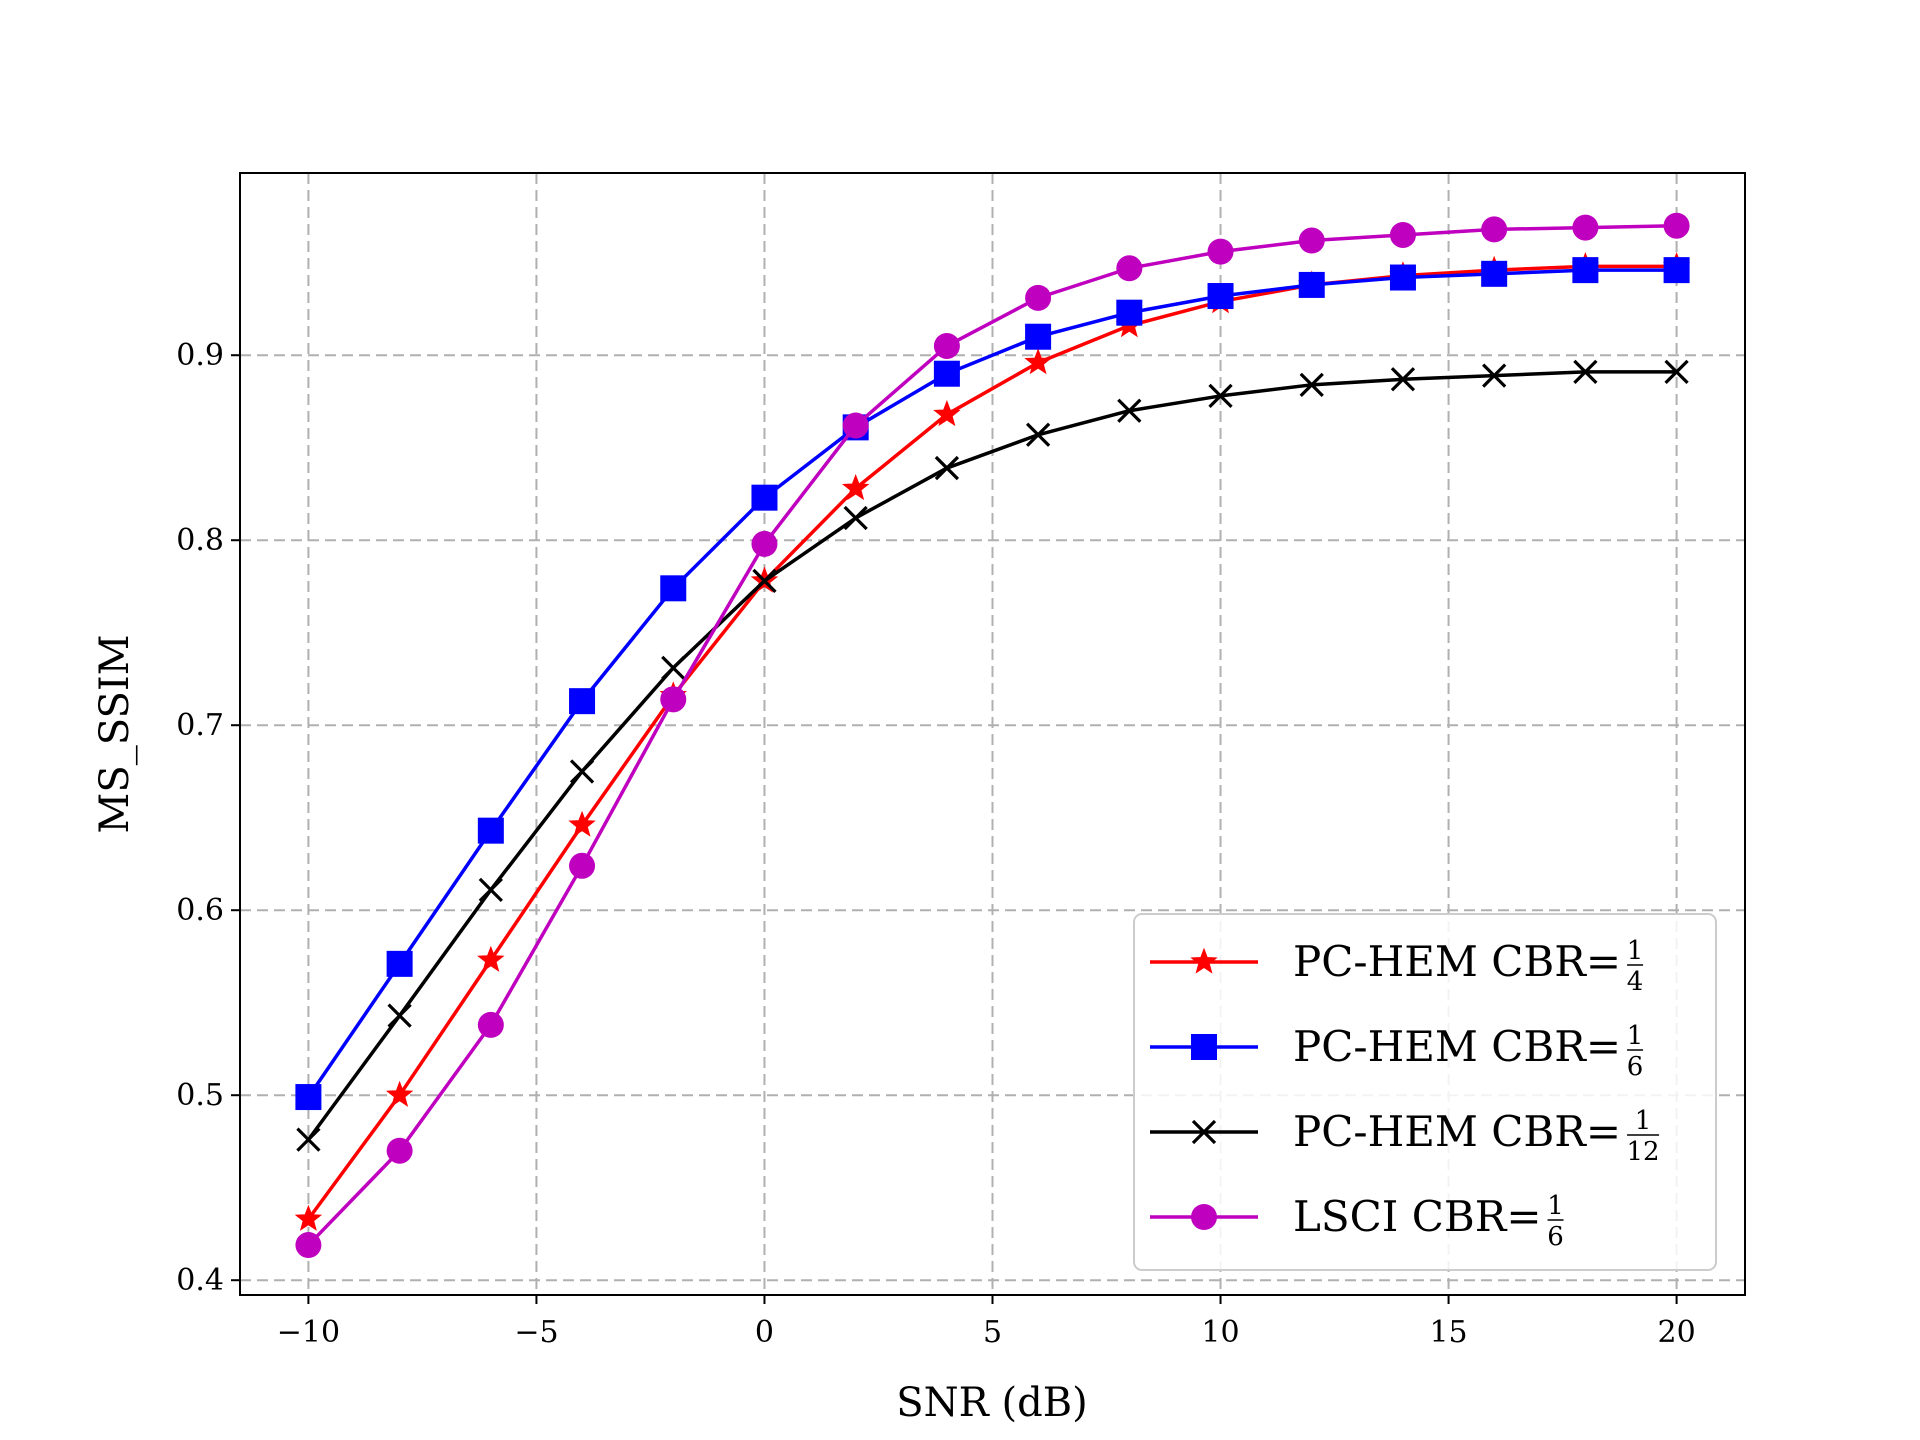  Describe the element at coordinates (200, 1280) in the screenshot. I see `y-tick-label: 0.4` at that location.